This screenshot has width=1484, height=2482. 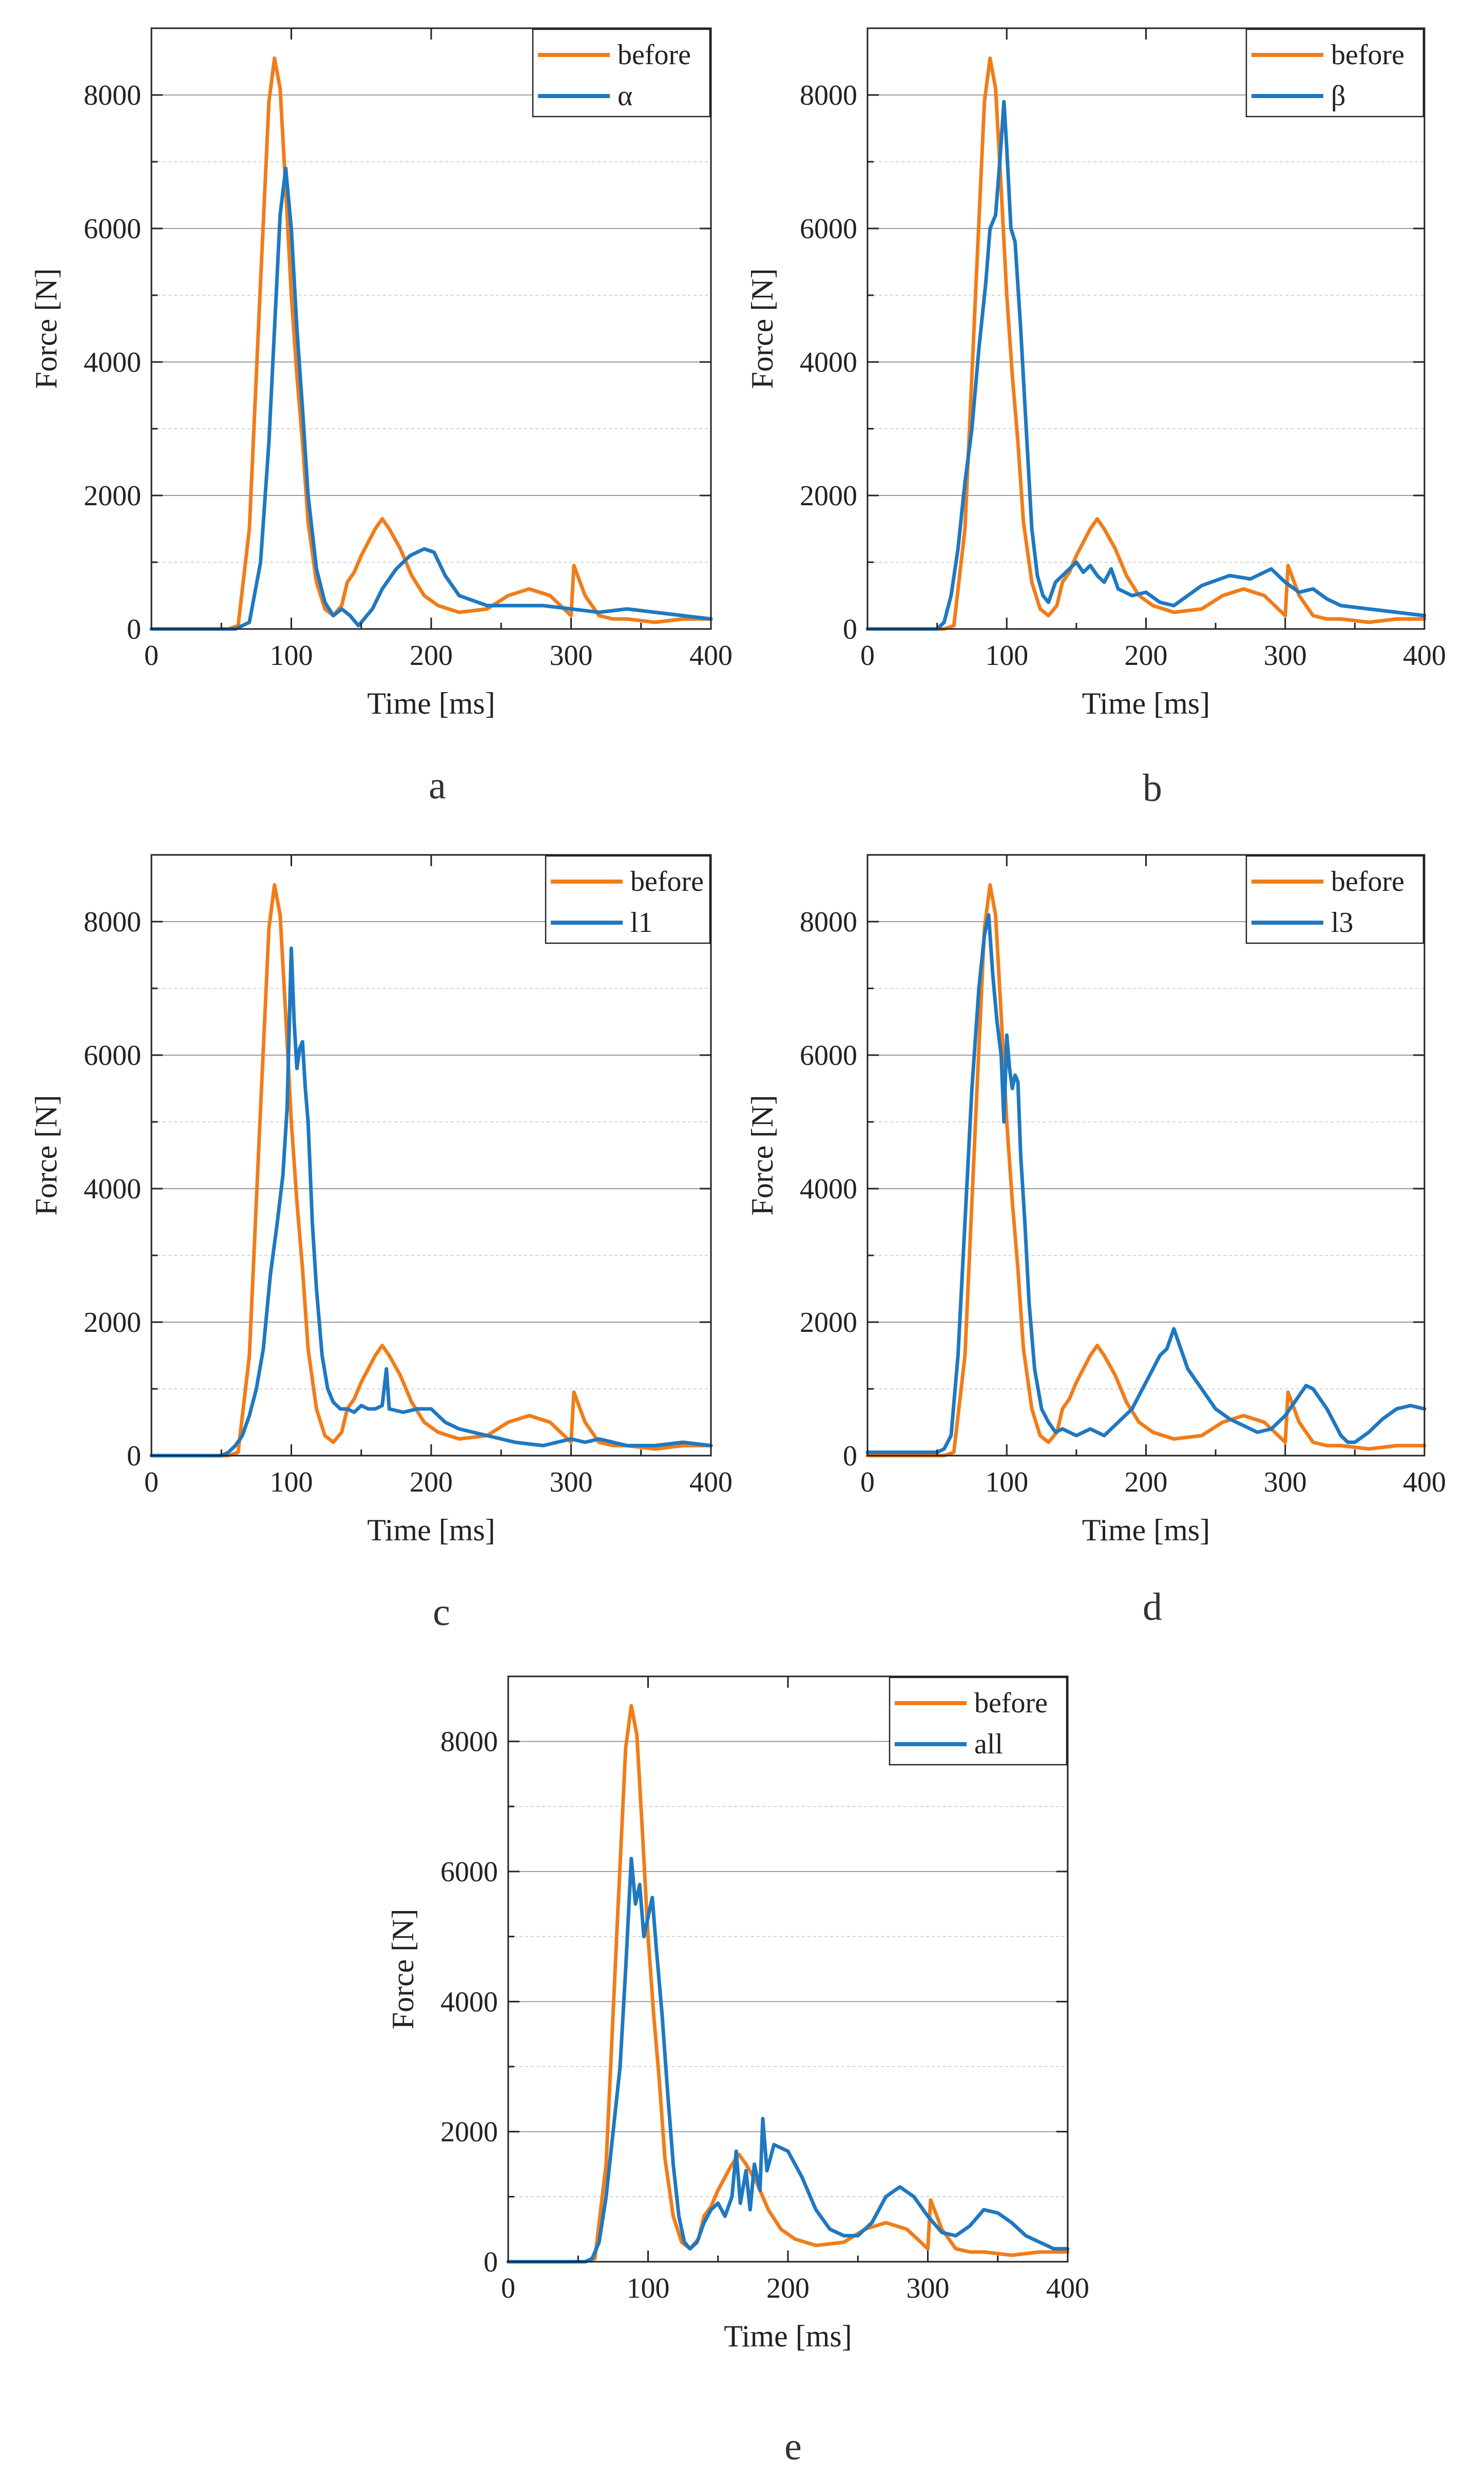 I want to click on legend: before all, so click(x=978, y=1721).